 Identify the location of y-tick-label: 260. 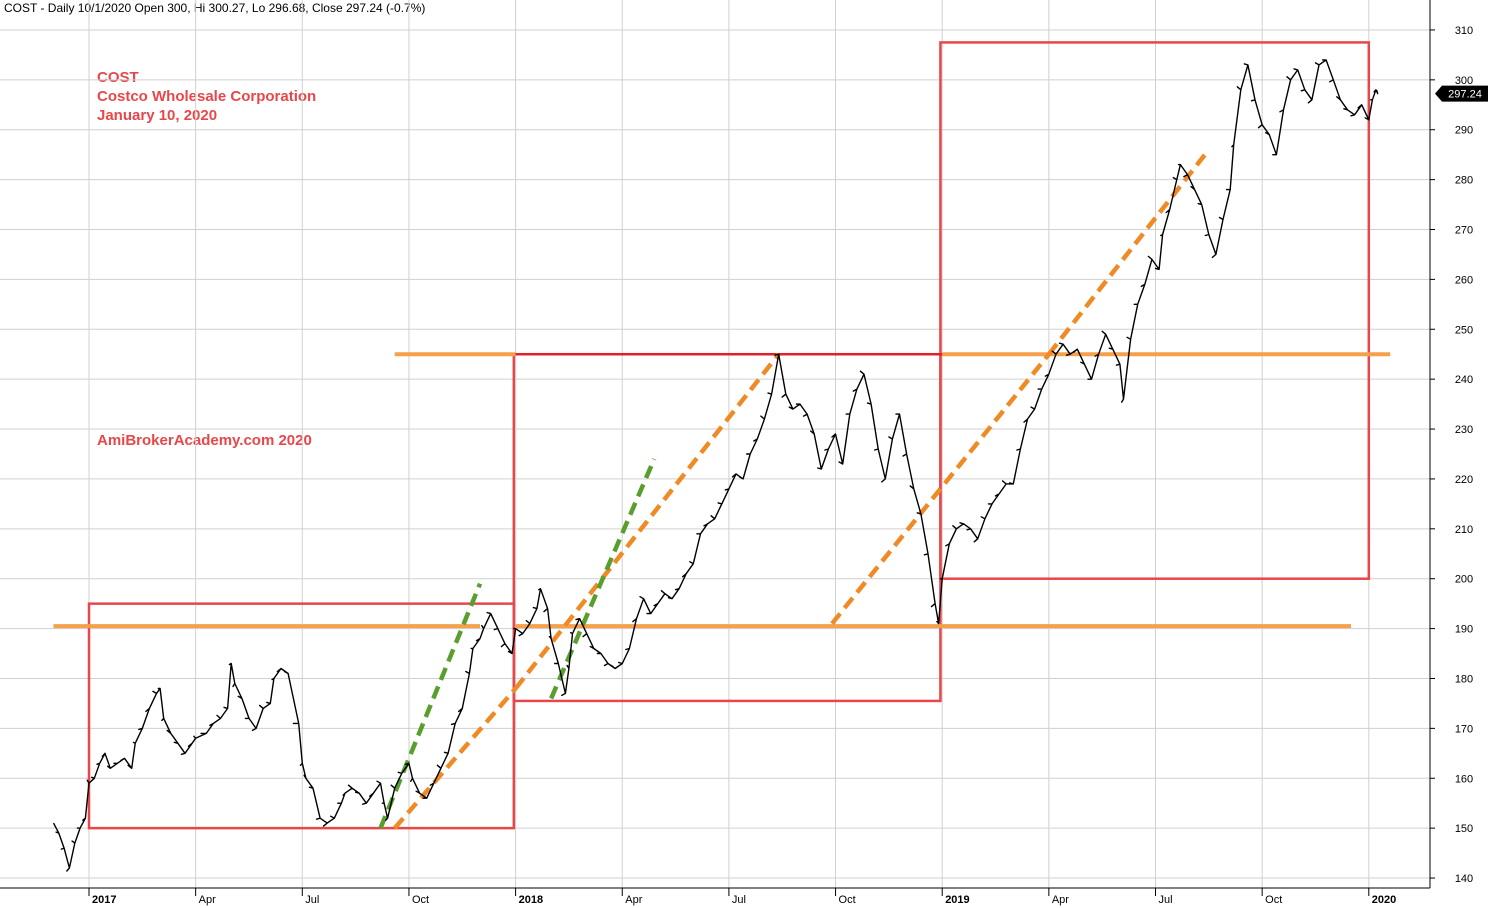
(1464, 280).